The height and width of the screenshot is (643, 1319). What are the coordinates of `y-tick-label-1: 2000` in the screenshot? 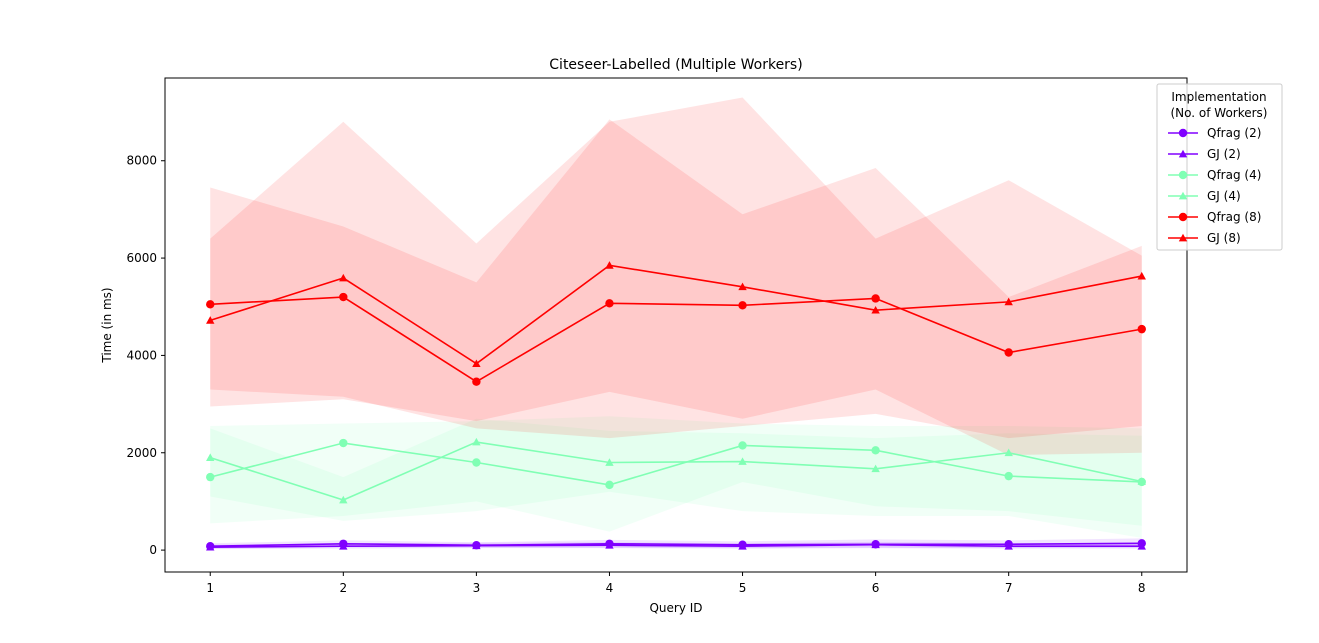 It's located at (141, 453).